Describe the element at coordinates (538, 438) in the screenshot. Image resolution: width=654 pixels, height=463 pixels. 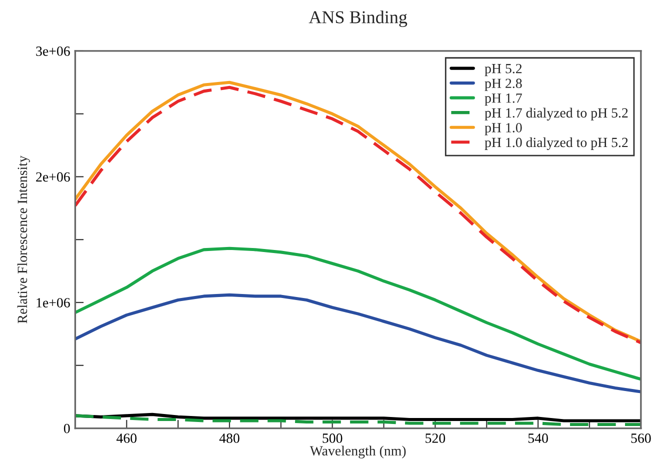
I see `x-tick-label: 540` at that location.